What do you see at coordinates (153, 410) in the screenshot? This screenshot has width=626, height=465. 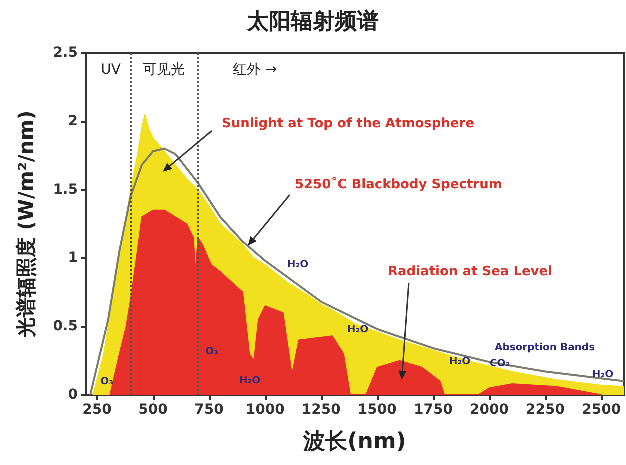 I see `x-tick-label: 500` at bounding box center [153, 410].